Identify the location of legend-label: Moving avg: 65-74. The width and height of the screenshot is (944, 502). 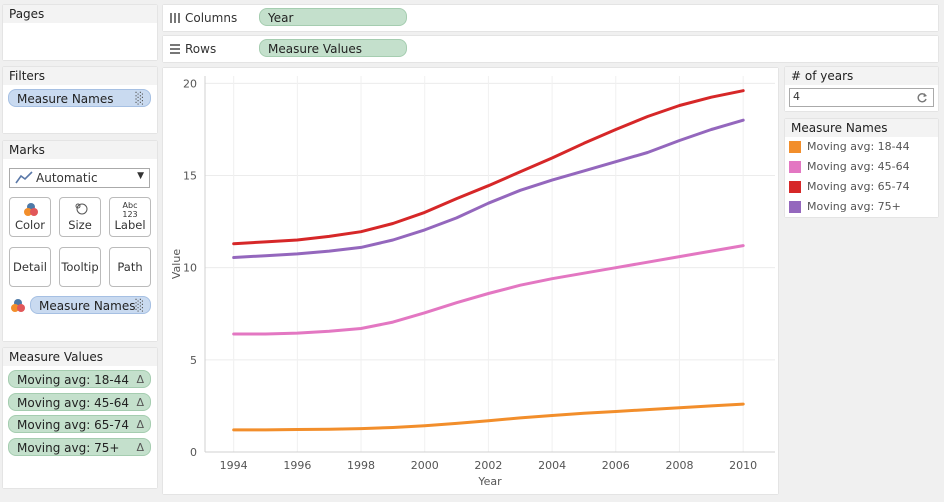
(858, 186).